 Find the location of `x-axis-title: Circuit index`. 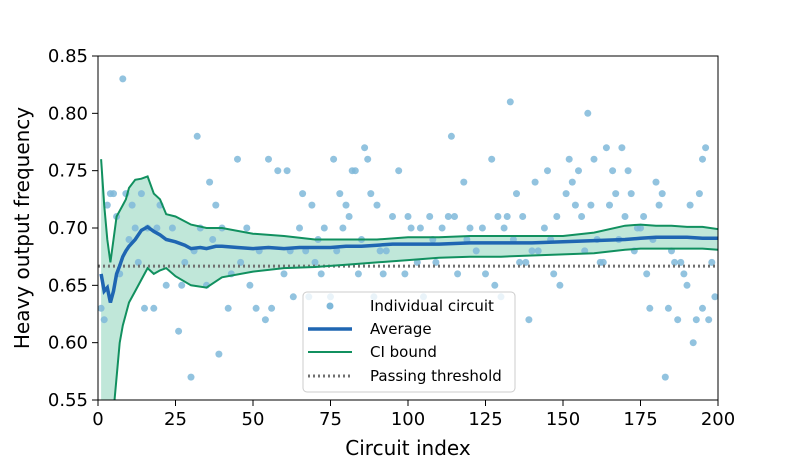

x-axis-title: Circuit index is located at coordinates (408, 446).